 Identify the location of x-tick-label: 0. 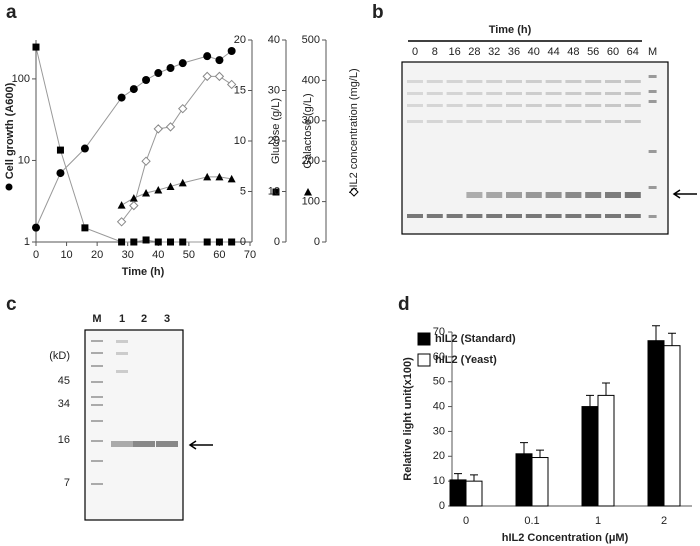
(36, 255).